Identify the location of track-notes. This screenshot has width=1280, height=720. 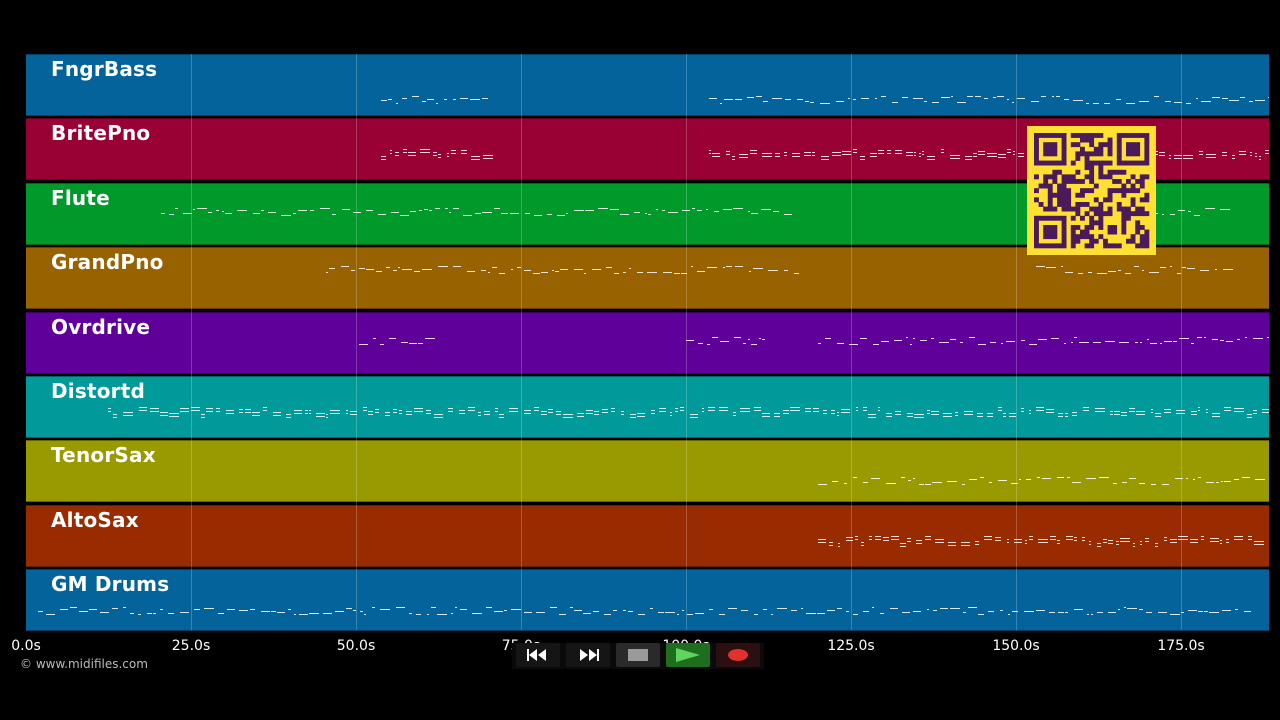
(779, 270).